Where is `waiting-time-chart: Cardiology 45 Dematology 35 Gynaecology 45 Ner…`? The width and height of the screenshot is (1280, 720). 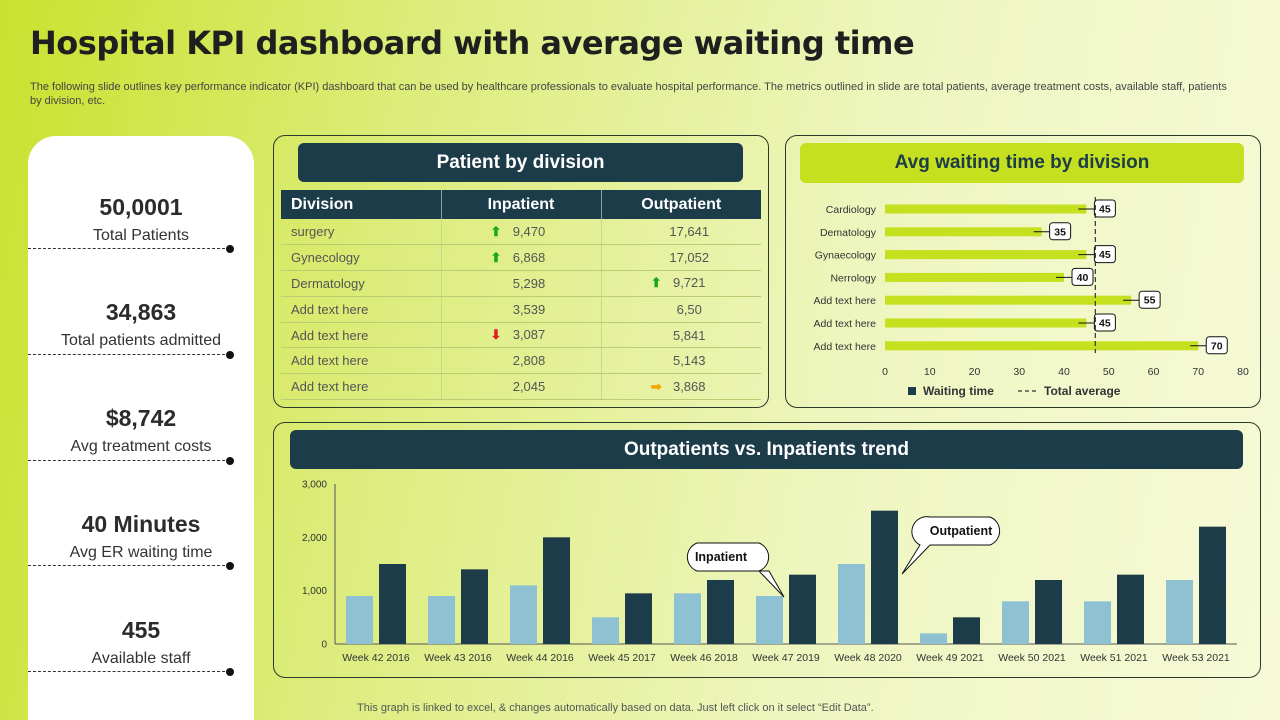
waiting-time-chart: Cardiology 45 Dematology 35 Gynaecology 45 Ner… is located at coordinates (1031, 297).